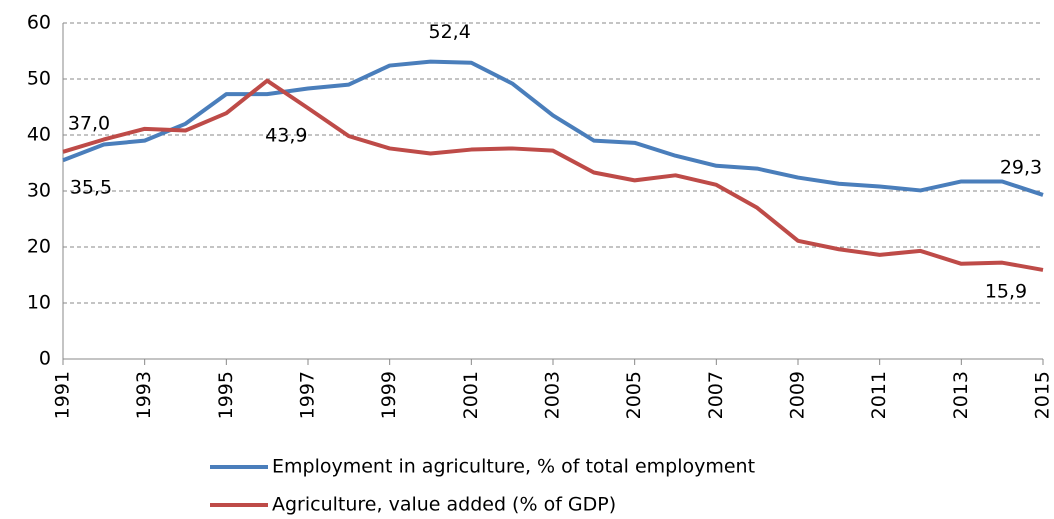 The image size is (1054, 519). What do you see at coordinates (1043, 395) in the screenshot?
I see `x-tick-label: 2015` at bounding box center [1043, 395].